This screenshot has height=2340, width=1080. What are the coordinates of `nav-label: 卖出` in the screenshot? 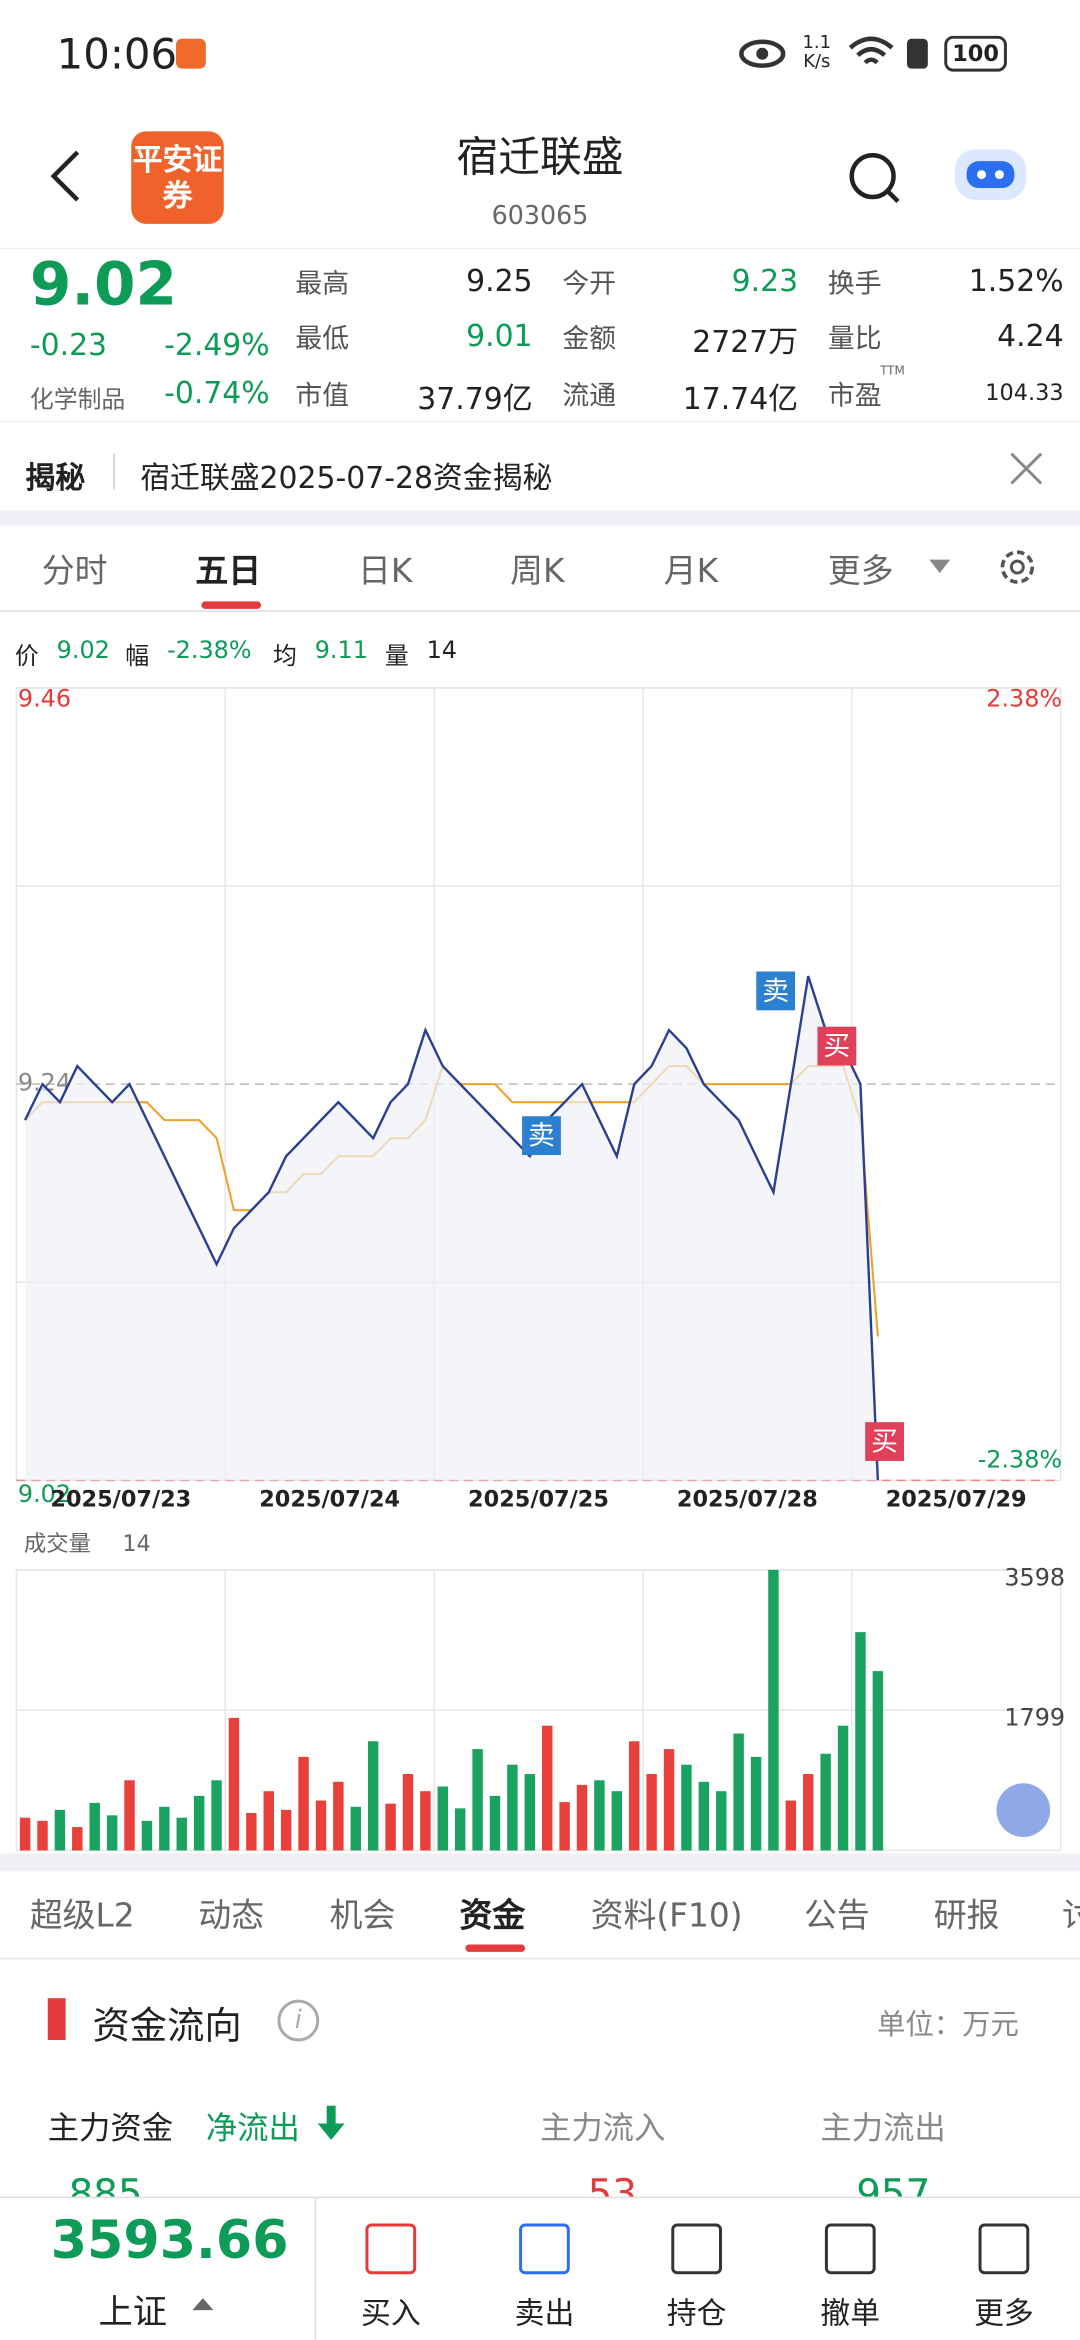 It's located at (544, 2313).